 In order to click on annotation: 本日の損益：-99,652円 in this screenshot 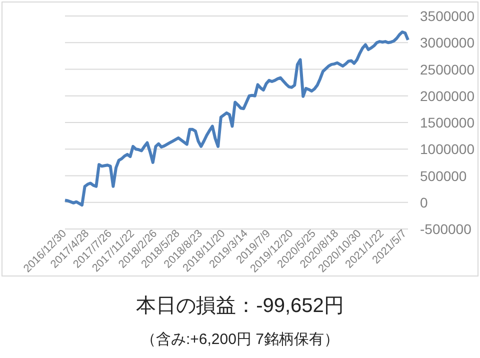, I will do `click(240, 306)`.